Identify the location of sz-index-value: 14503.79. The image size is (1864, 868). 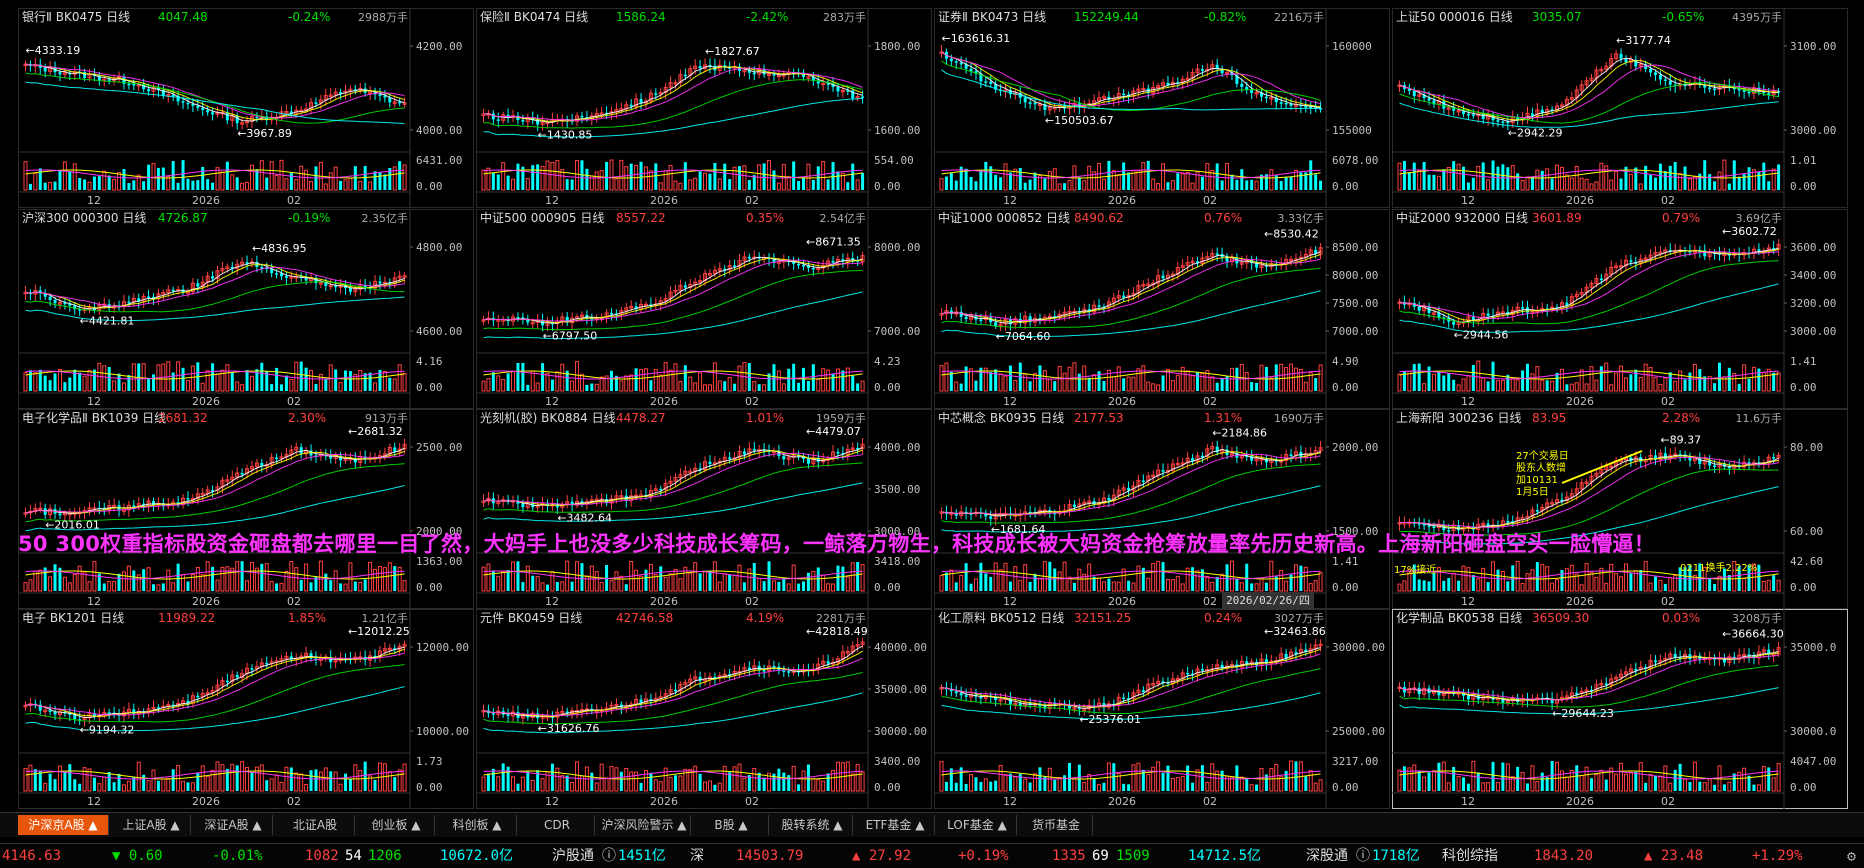
(769, 856).